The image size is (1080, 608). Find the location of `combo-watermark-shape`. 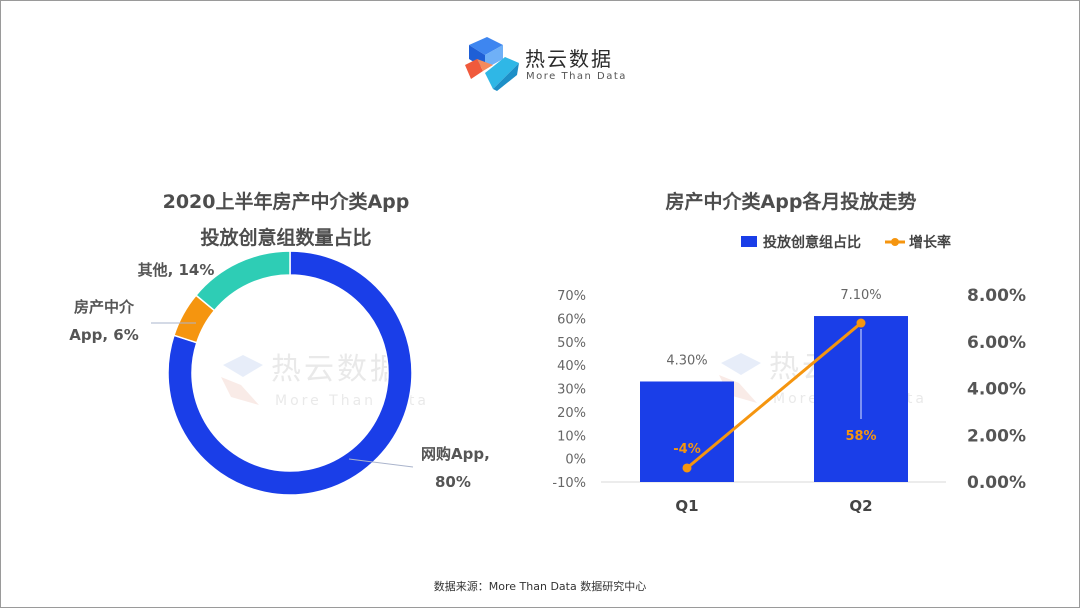

combo-watermark-shape is located at coordinates (741, 364).